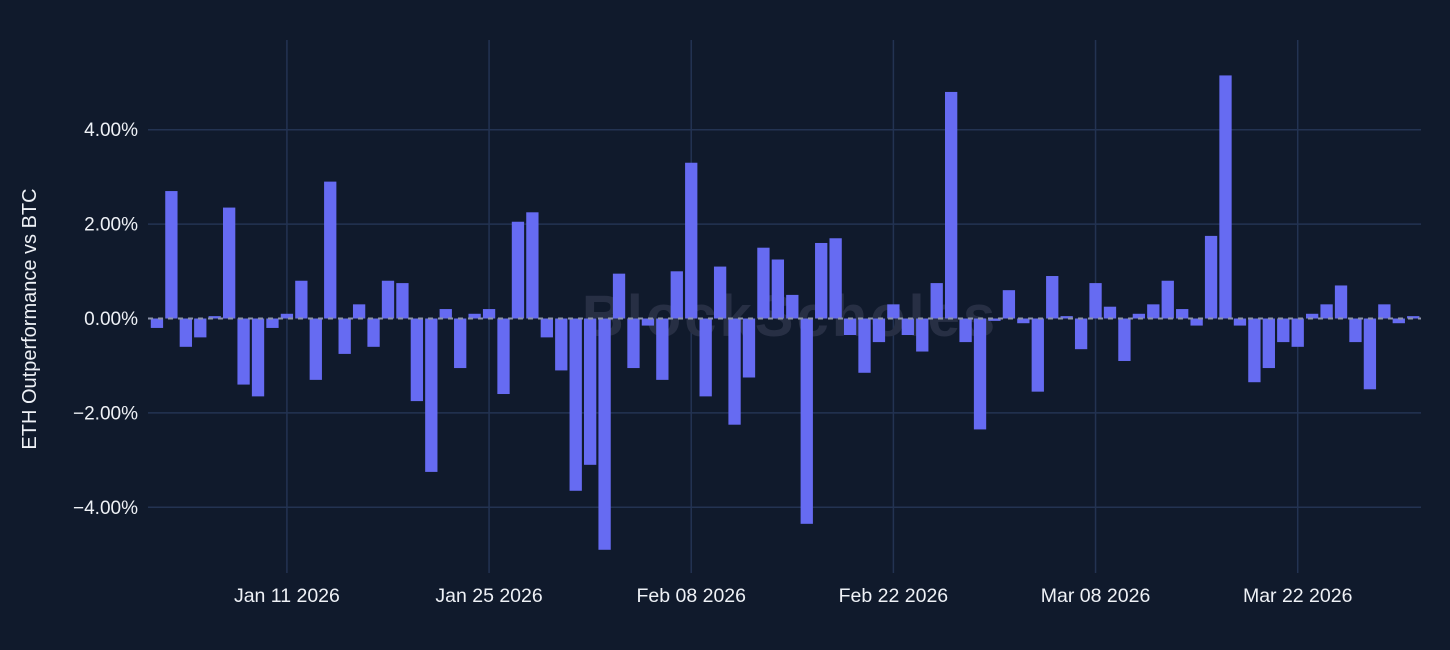  What do you see at coordinates (105, 413) in the screenshot?
I see `y-tick-label: −2.00%` at bounding box center [105, 413].